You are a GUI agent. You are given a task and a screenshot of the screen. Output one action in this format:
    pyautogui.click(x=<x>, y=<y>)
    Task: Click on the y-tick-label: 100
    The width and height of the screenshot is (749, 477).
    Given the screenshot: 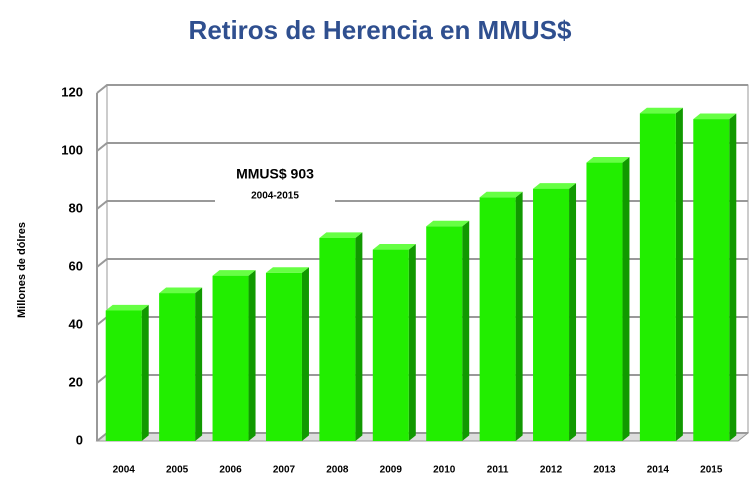 What is the action you would take?
    pyautogui.click(x=72, y=149)
    